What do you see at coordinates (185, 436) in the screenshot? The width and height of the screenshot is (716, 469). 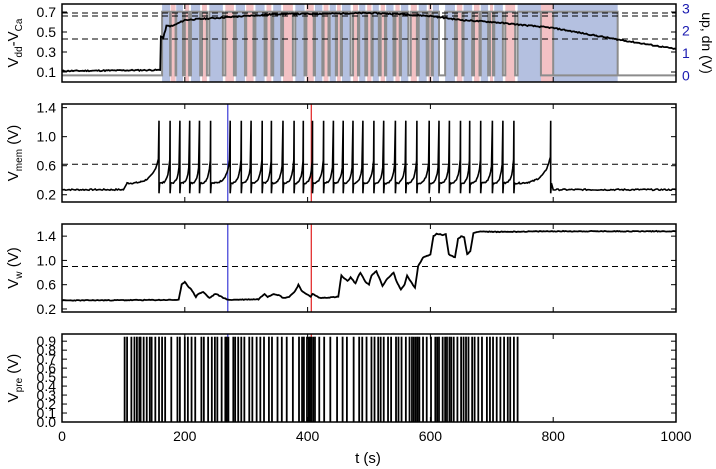 I see `x-tick-label: 200` at bounding box center [185, 436].